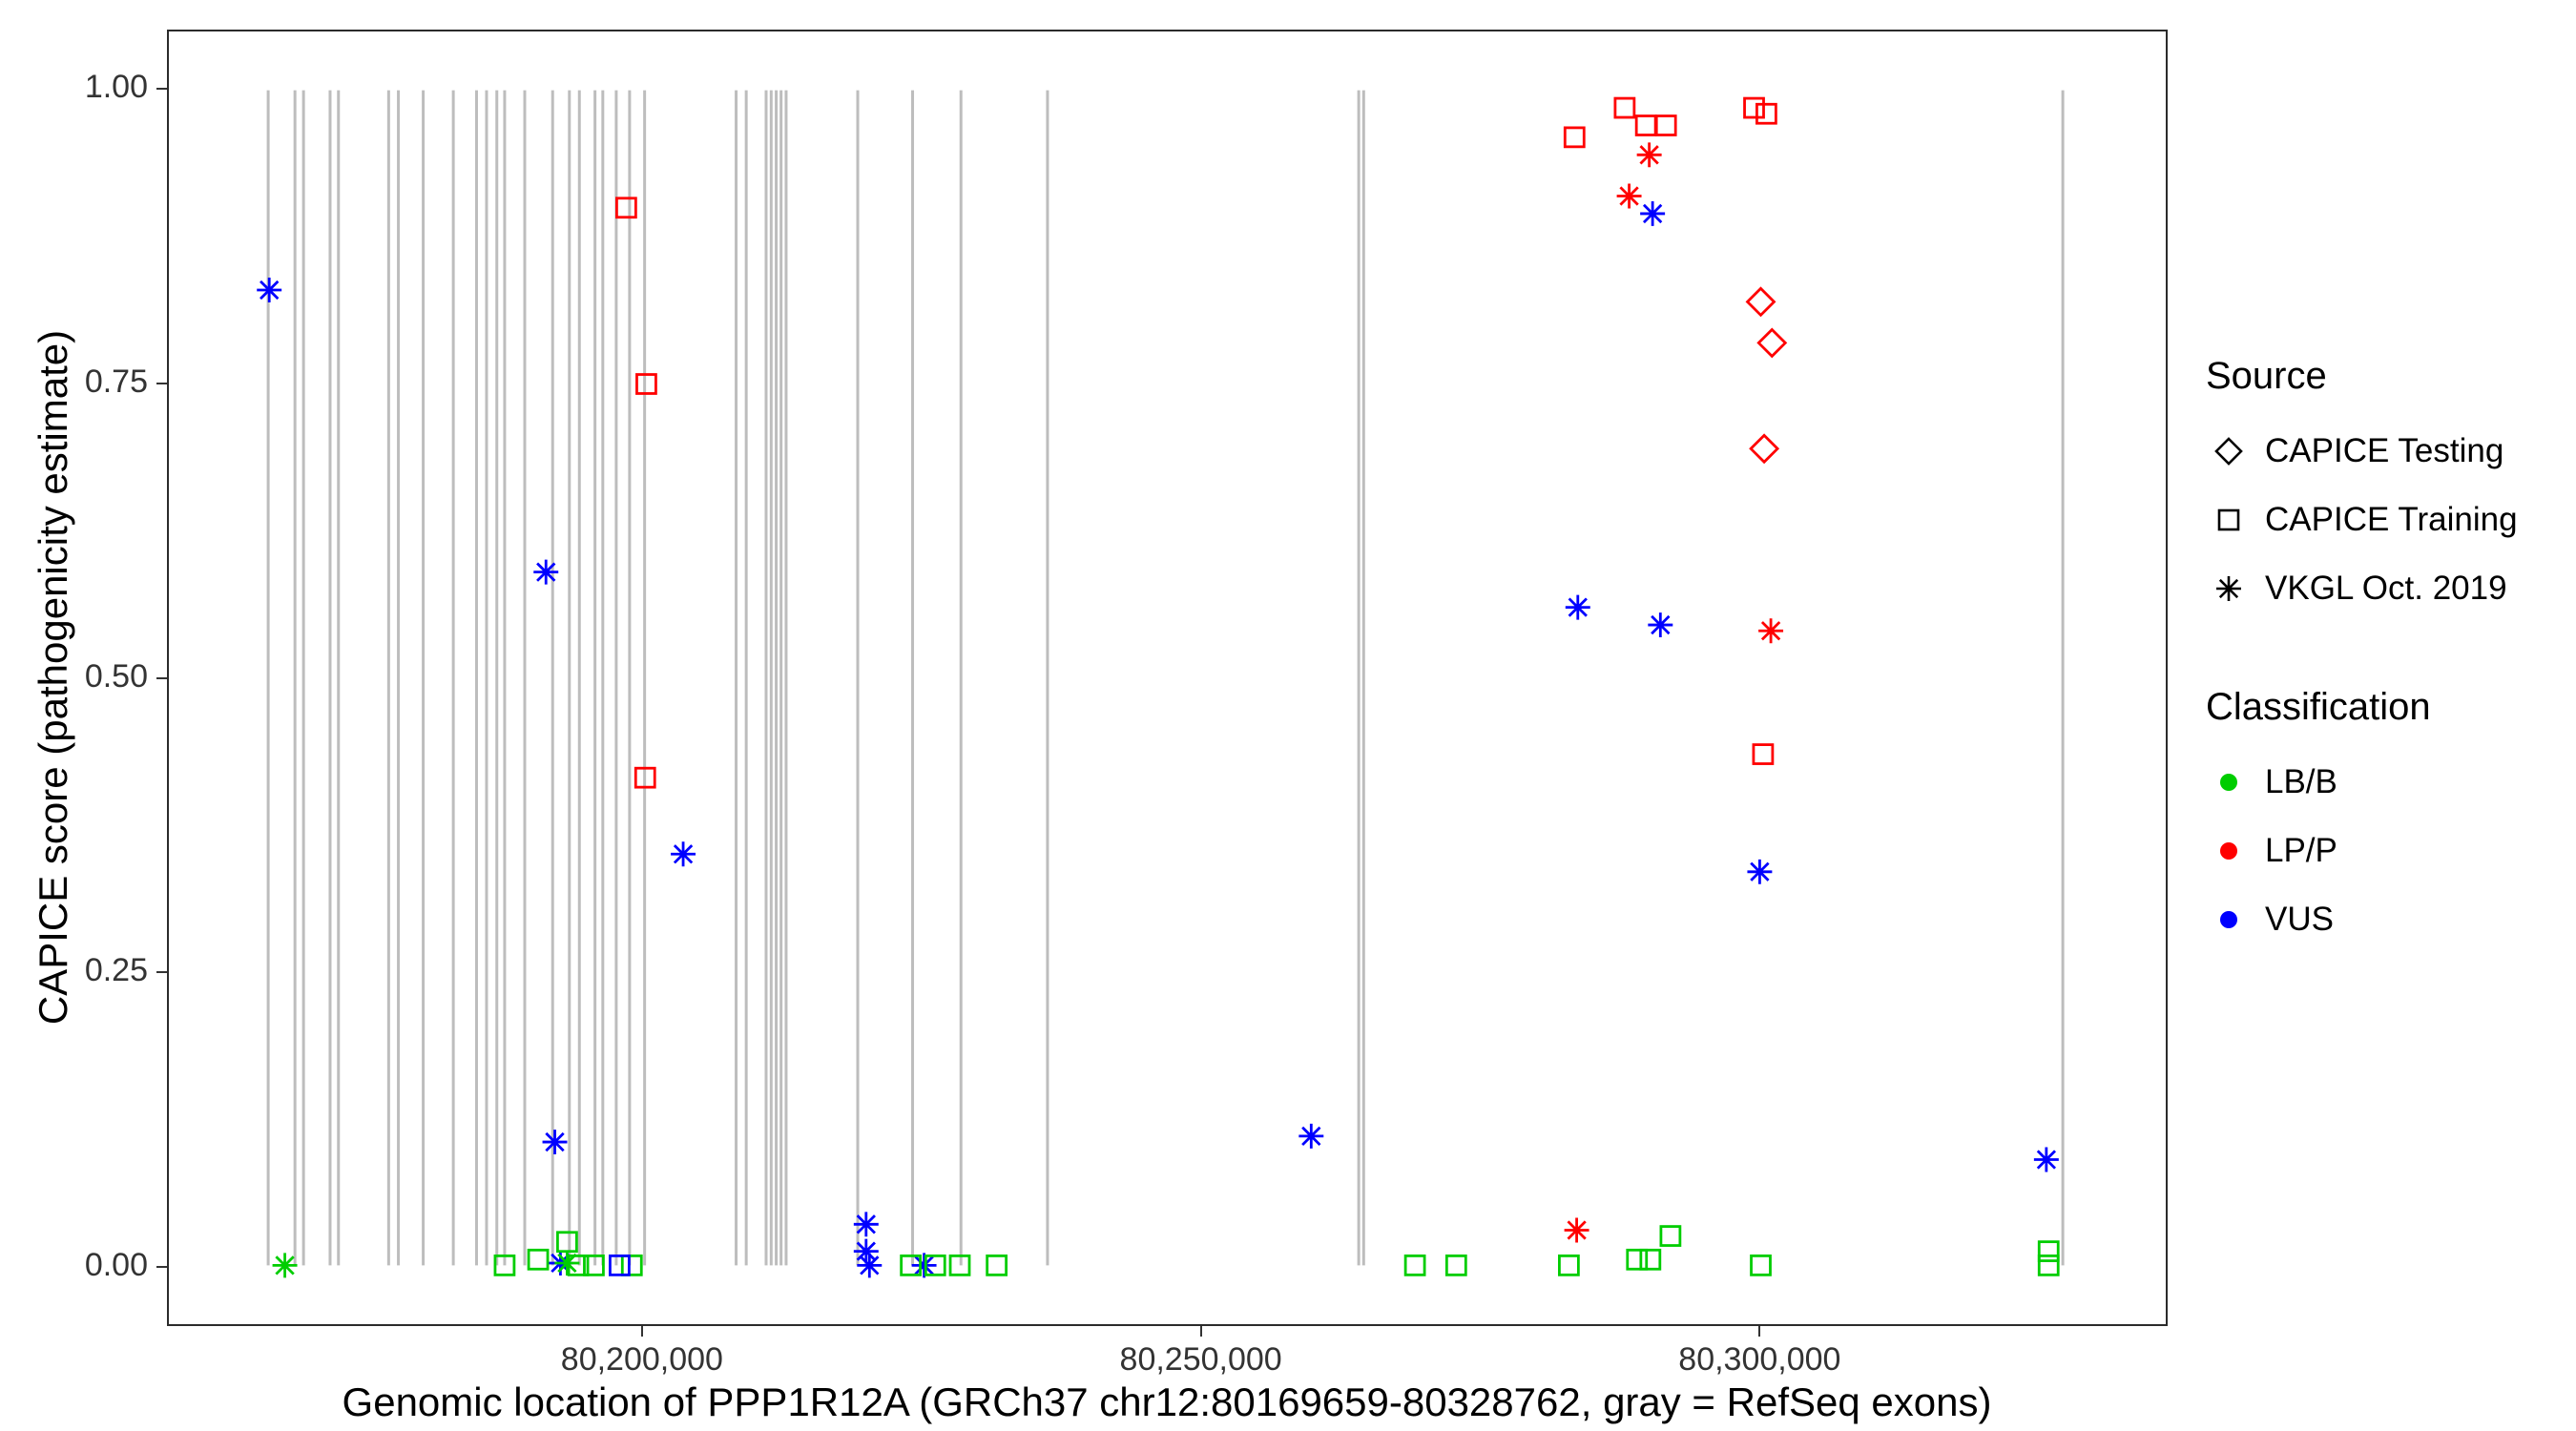  Describe the element at coordinates (116, 676) in the screenshot. I see `y-tick-label: 0.50` at that location.